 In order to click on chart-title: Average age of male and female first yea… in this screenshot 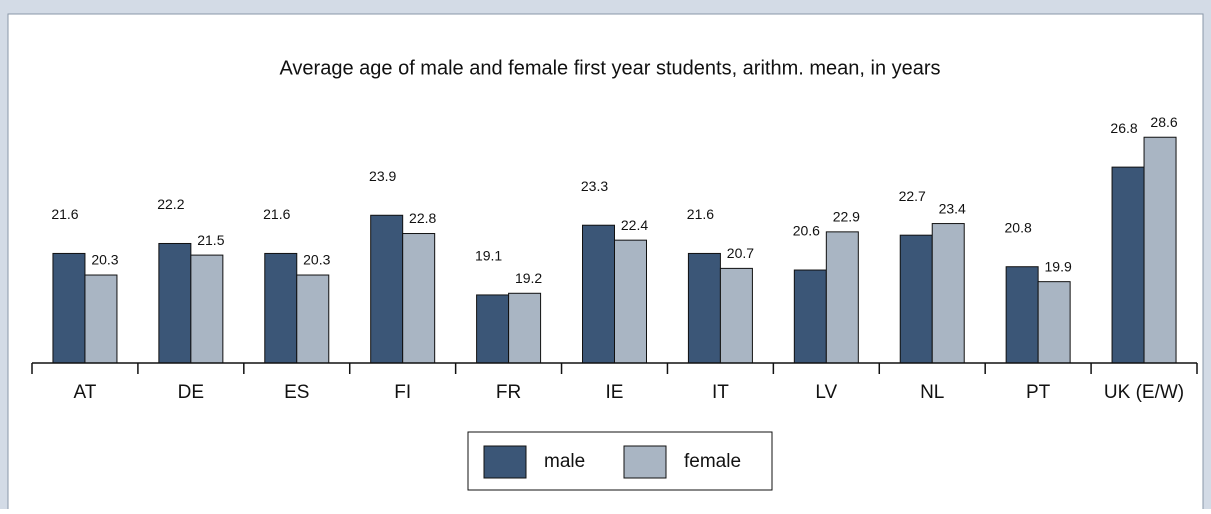, I will do `click(609, 68)`.